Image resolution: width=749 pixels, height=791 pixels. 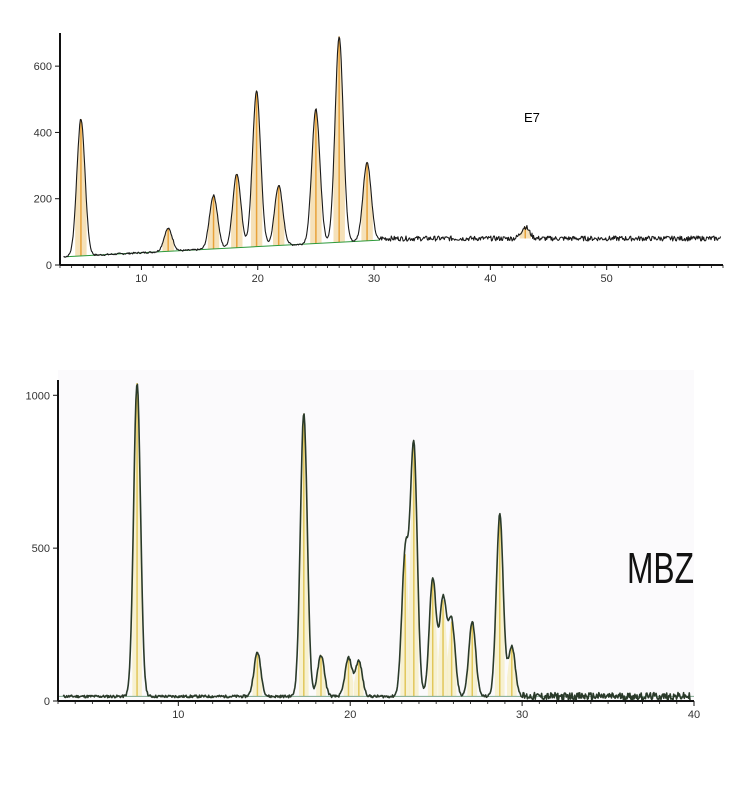 What do you see at coordinates (522, 715) in the screenshot?
I see `x-tick-label-mbz-30: 30` at bounding box center [522, 715].